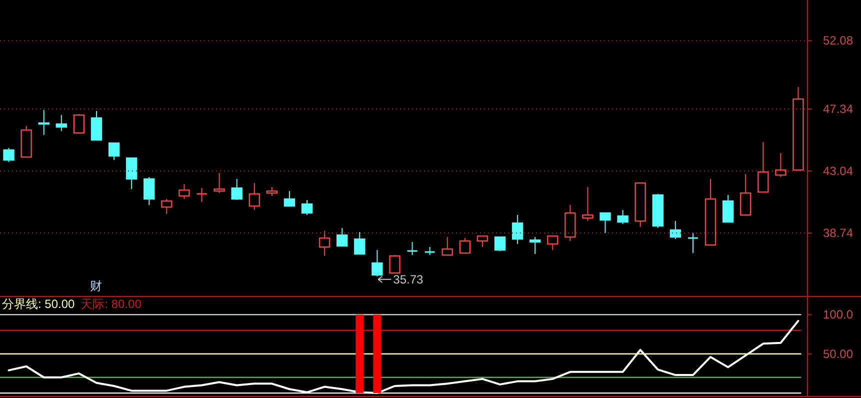 The height and width of the screenshot is (398, 861). I want to click on y-tick-label: 38.74, so click(838, 233).